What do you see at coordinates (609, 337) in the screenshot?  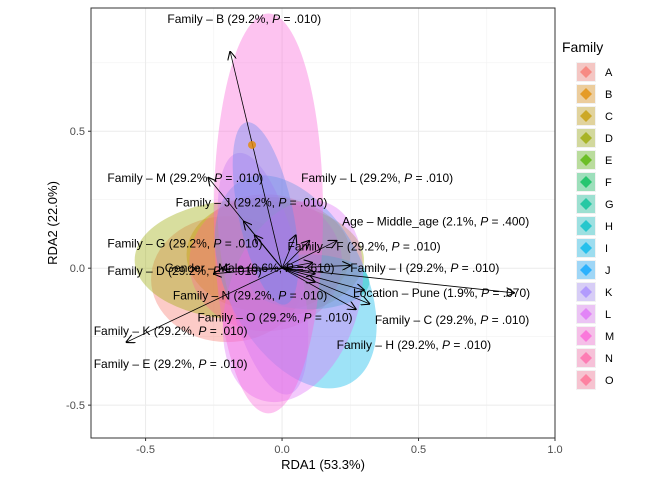 I see `legend-label: M` at bounding box center [609, 337].